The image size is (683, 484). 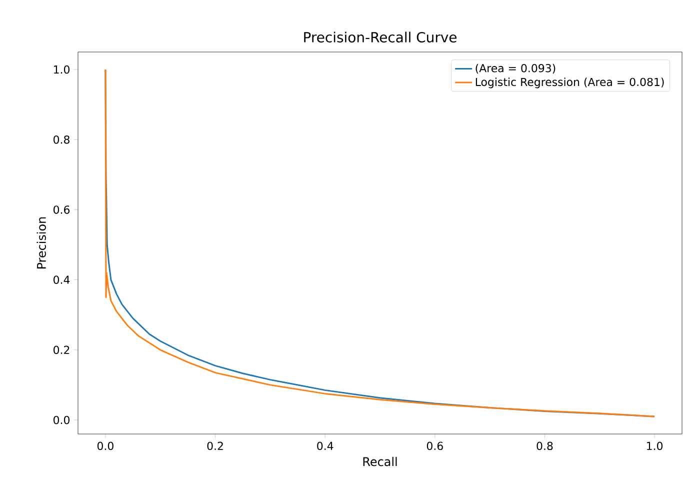 What do you see at coordinates (380, 461) in the screenshot?
I see `x-axis-title: Recall` at bounding box center [380, 461].